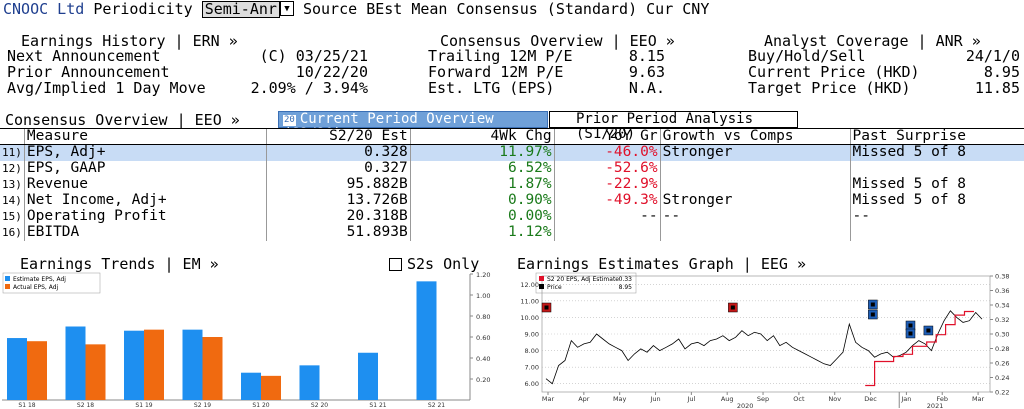 The height and width of the screenshot is (409, 1024). What do you see at coordinates (872, 41) in the screenshot?
I see `analyst-coverage-title: Analyst Coverage | ANR »` at bounding box center [872, 41].